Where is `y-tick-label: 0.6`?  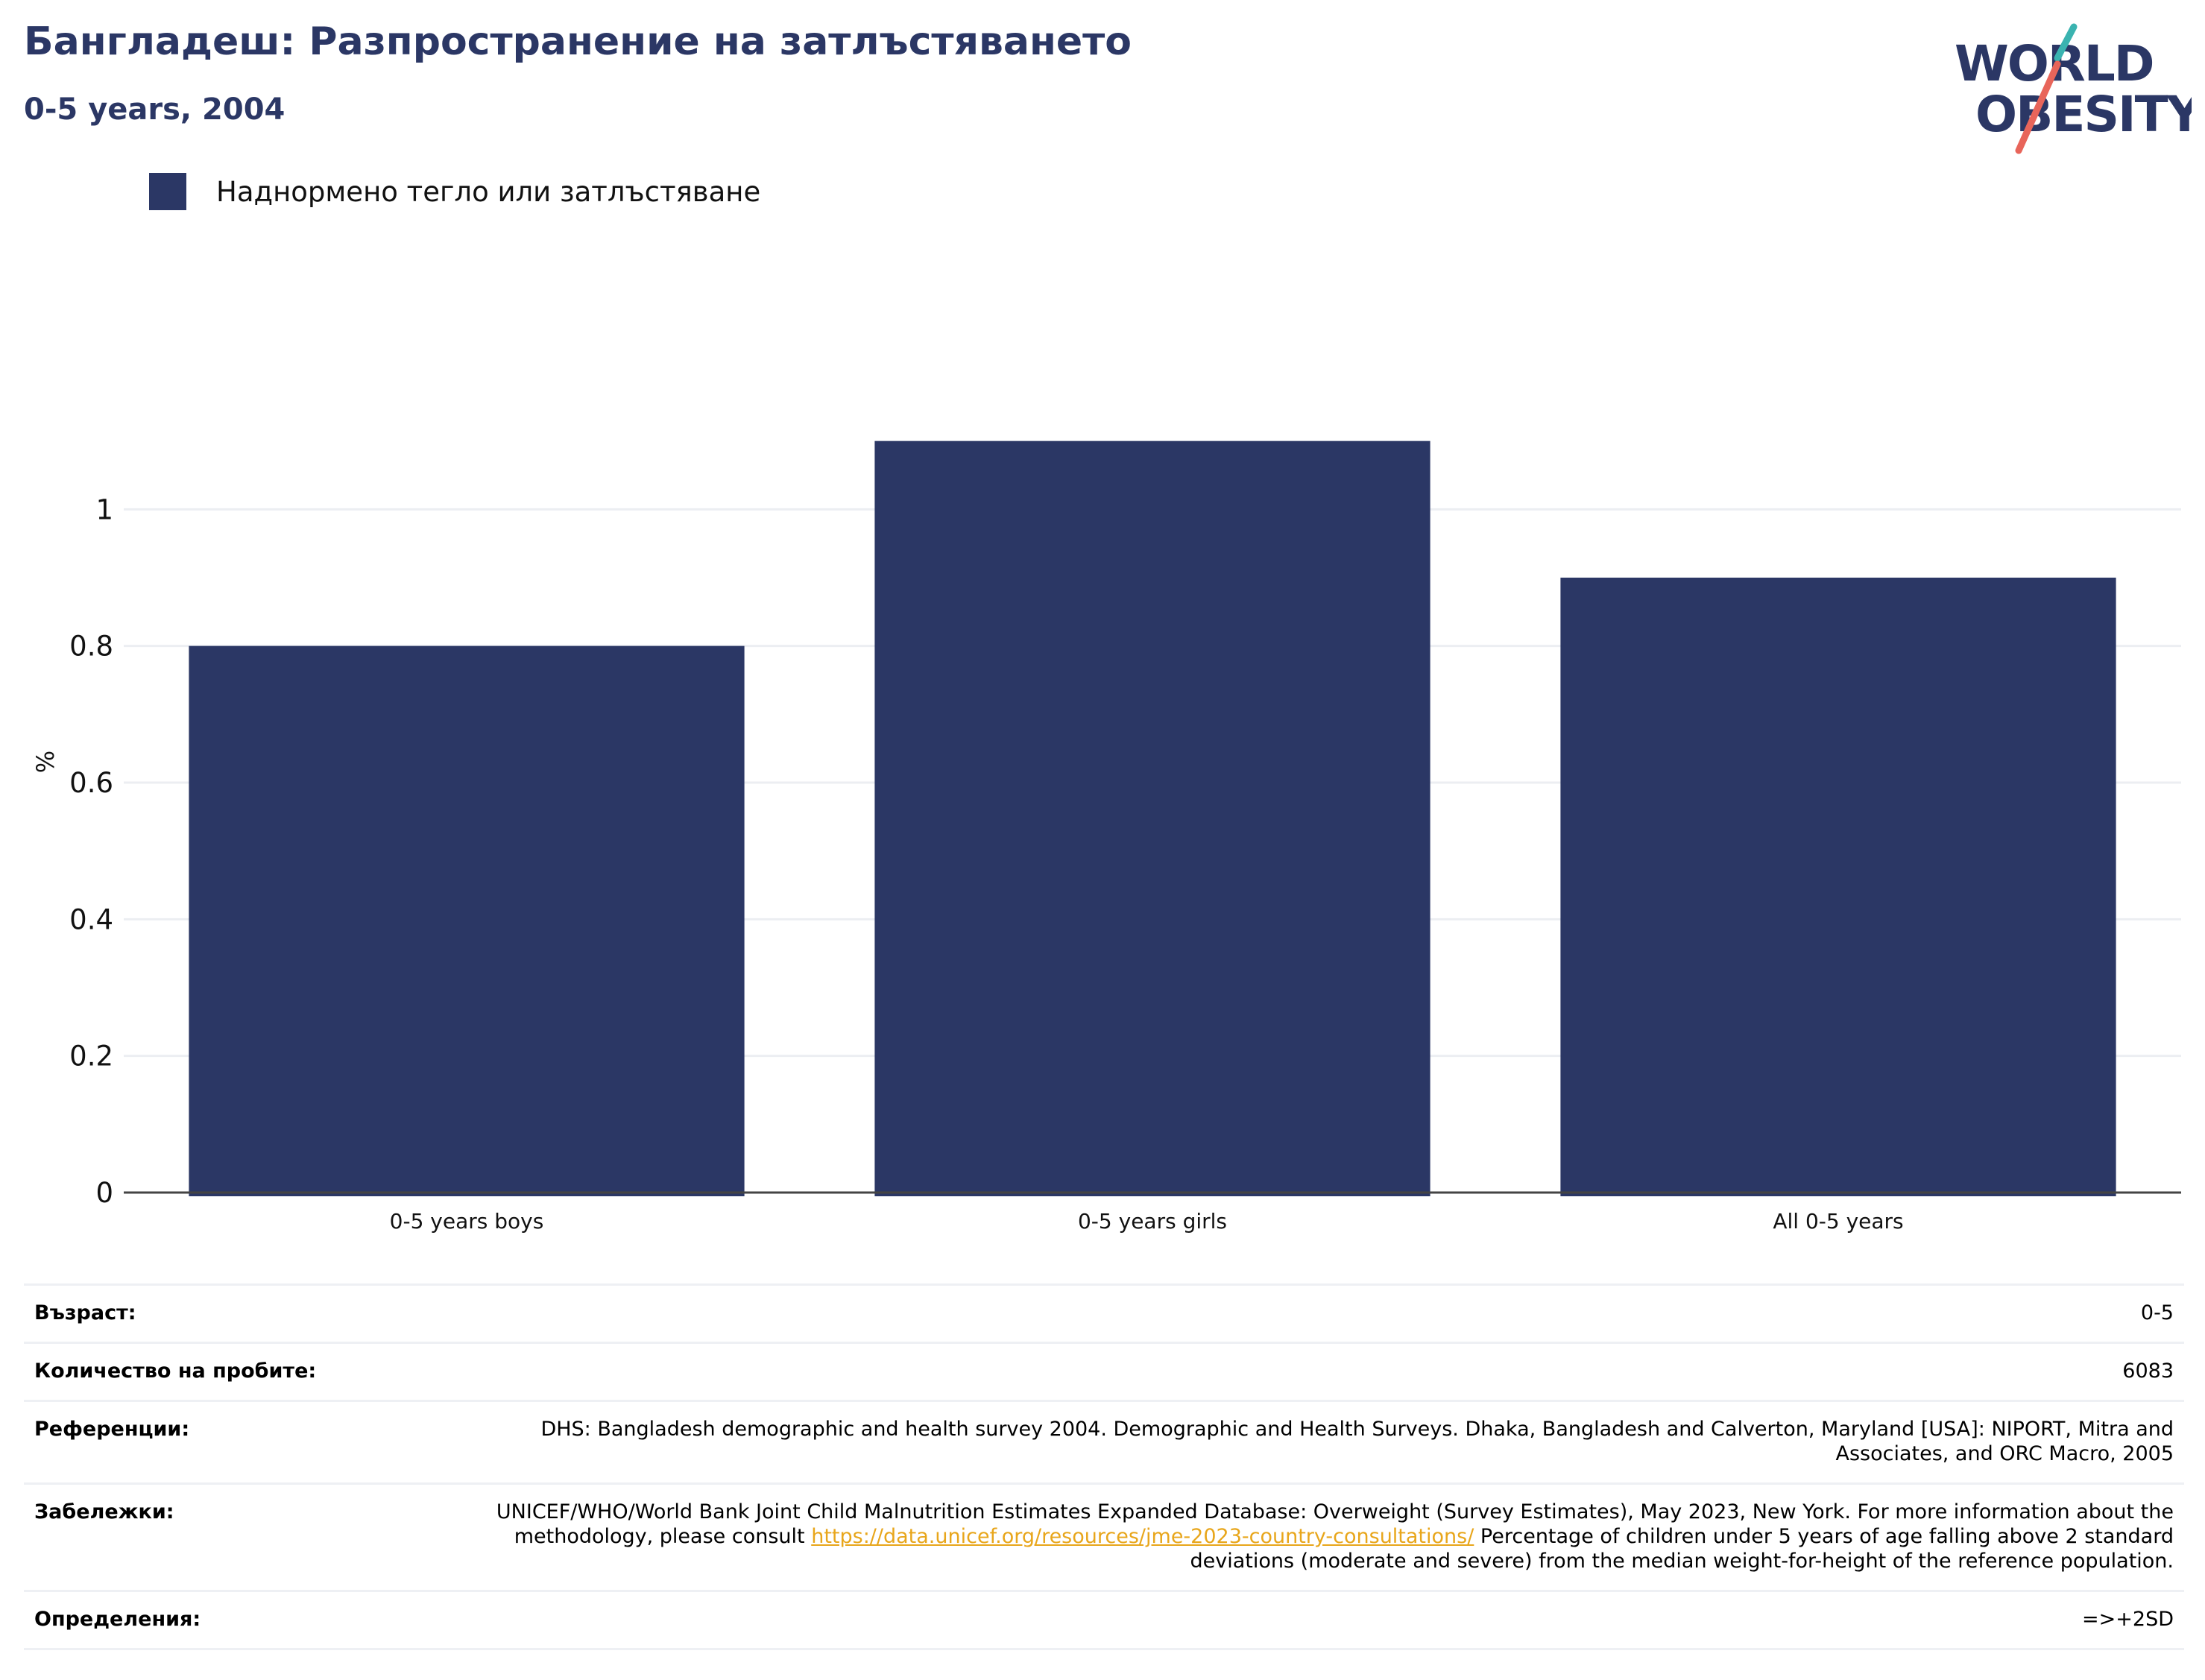
y-tick-label: 0.6 is located at coordinates (91, 783).